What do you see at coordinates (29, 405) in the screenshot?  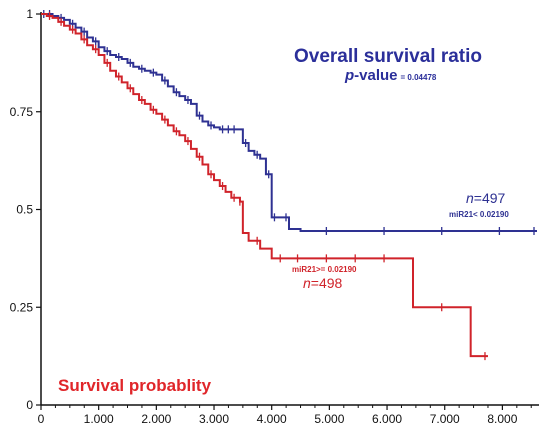 I see `y-tick-label: 0` at bounding box center [29, 405].